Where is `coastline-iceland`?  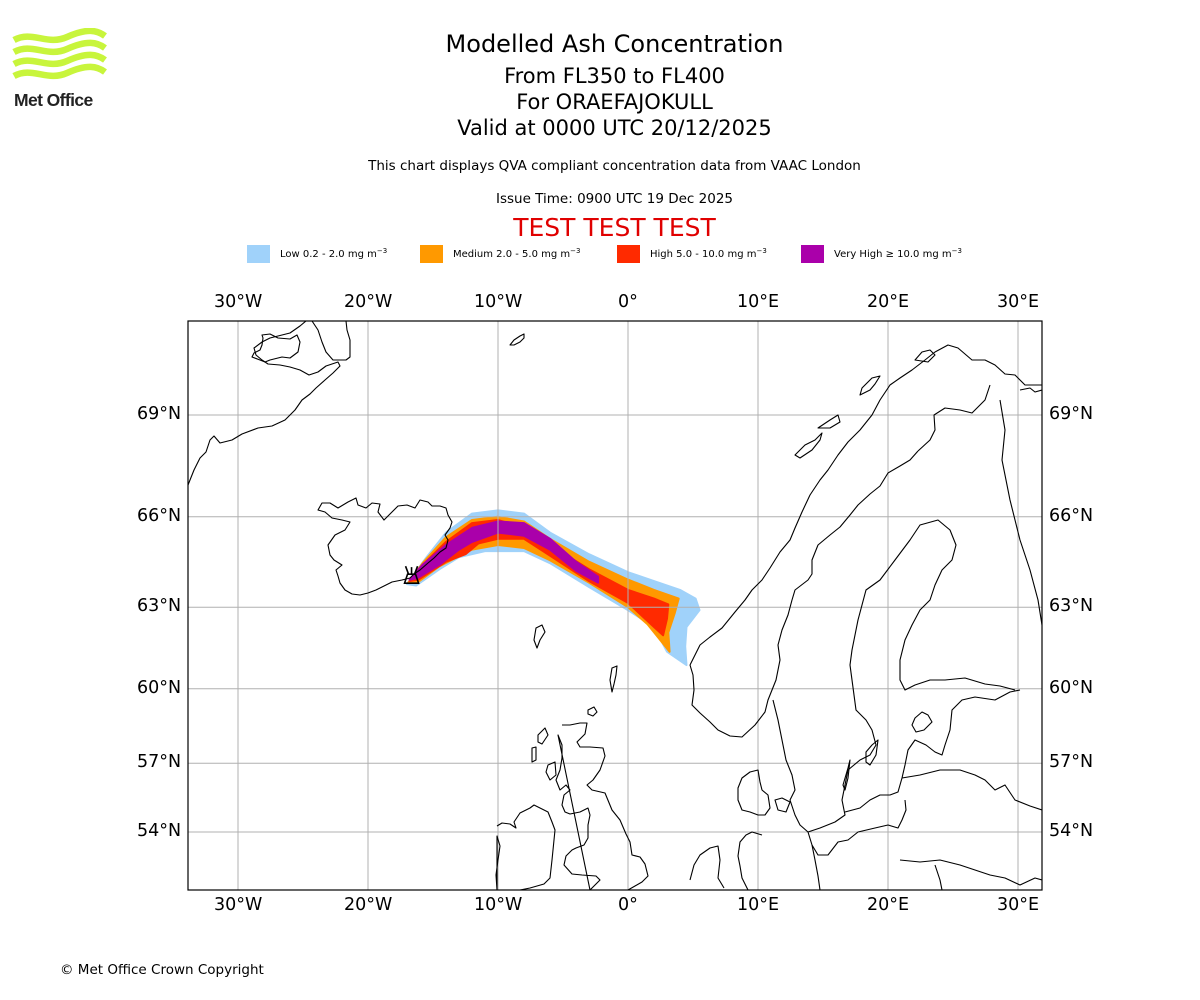
coastline-iceland is located at coordinates (385, 546).